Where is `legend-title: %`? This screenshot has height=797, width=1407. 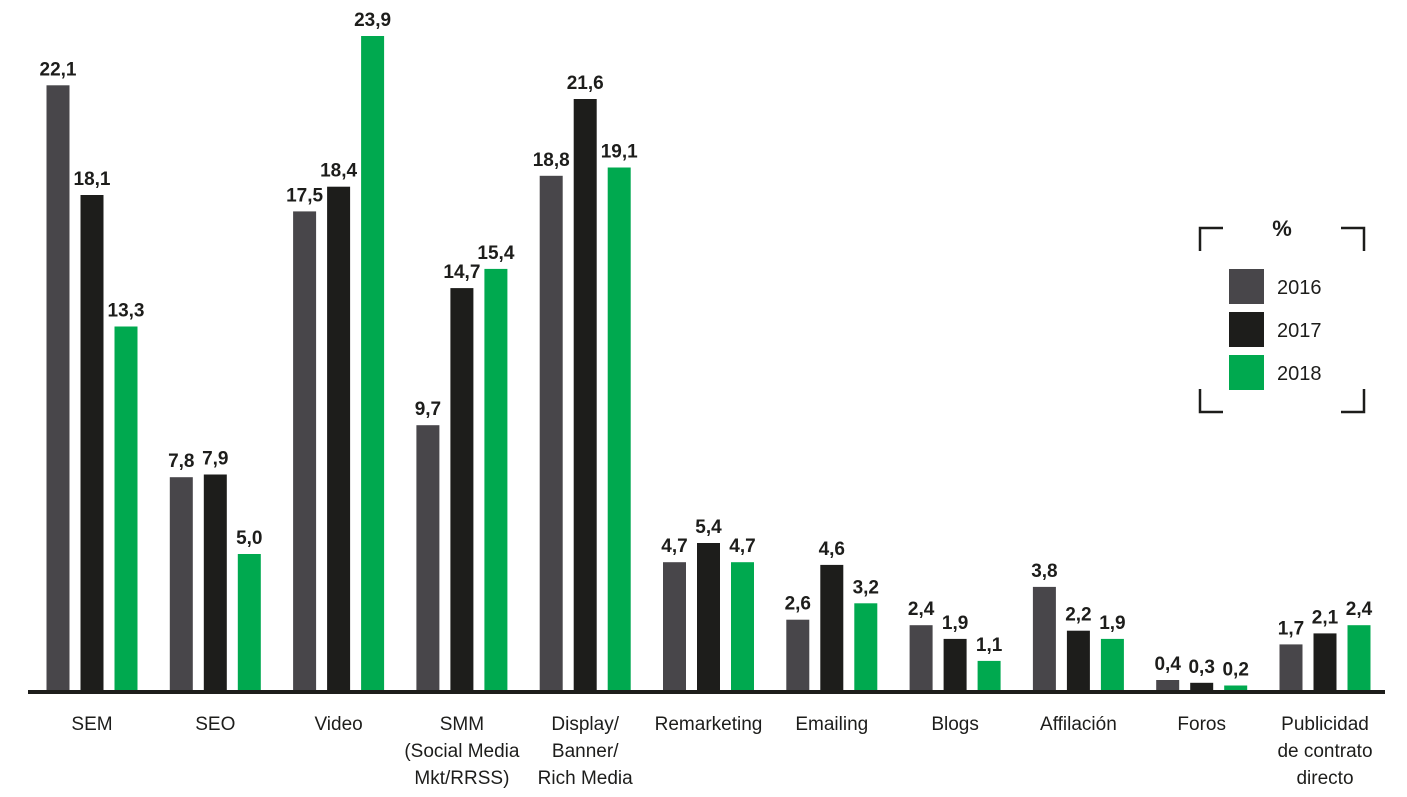
legend-title: % is located at coordinates (1282, 228).